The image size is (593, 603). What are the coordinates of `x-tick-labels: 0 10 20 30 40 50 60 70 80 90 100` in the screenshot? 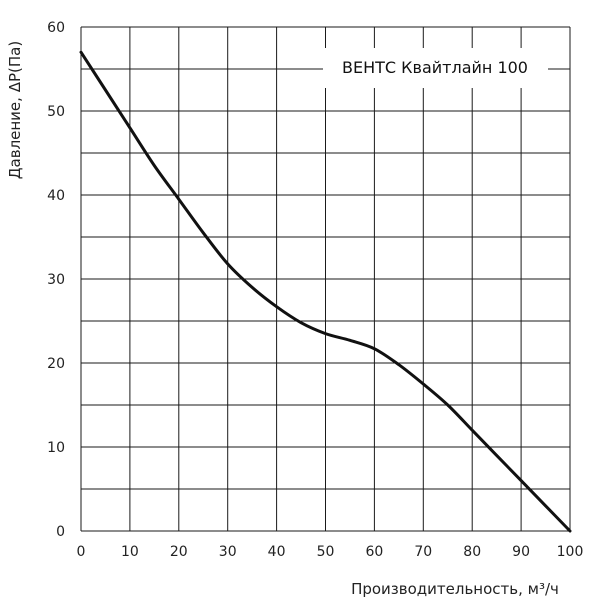 It's located at (330, 552).